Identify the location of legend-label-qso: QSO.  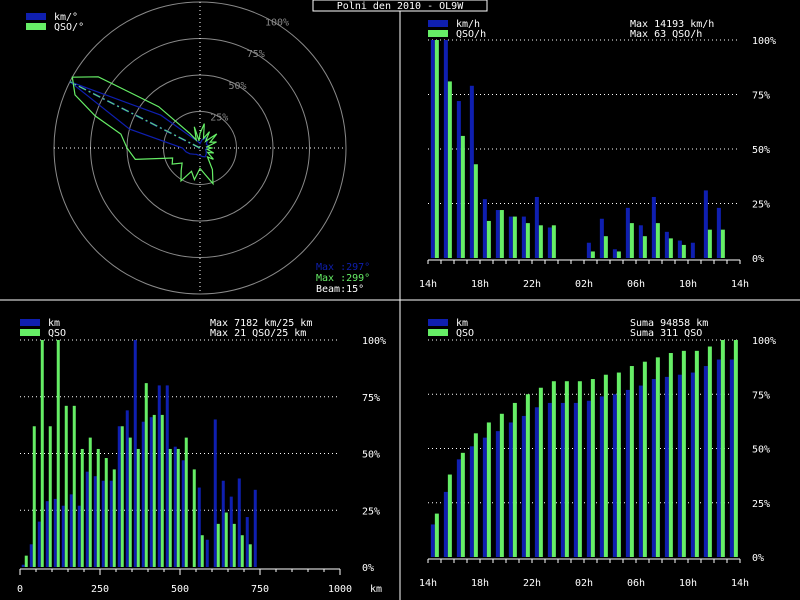
(57, 333).